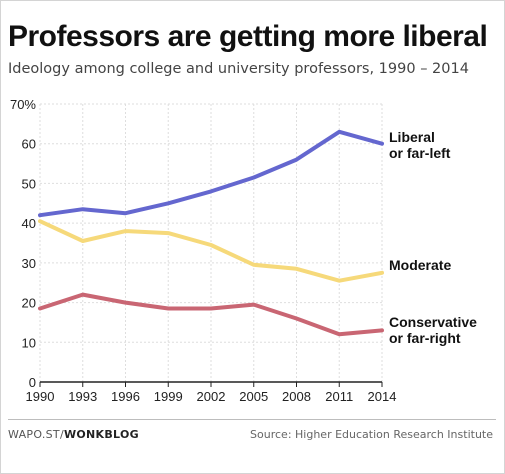  Describe the element at coordinates (29, 144) in the screenshot. I see `y-tick-label: 60` at that location.